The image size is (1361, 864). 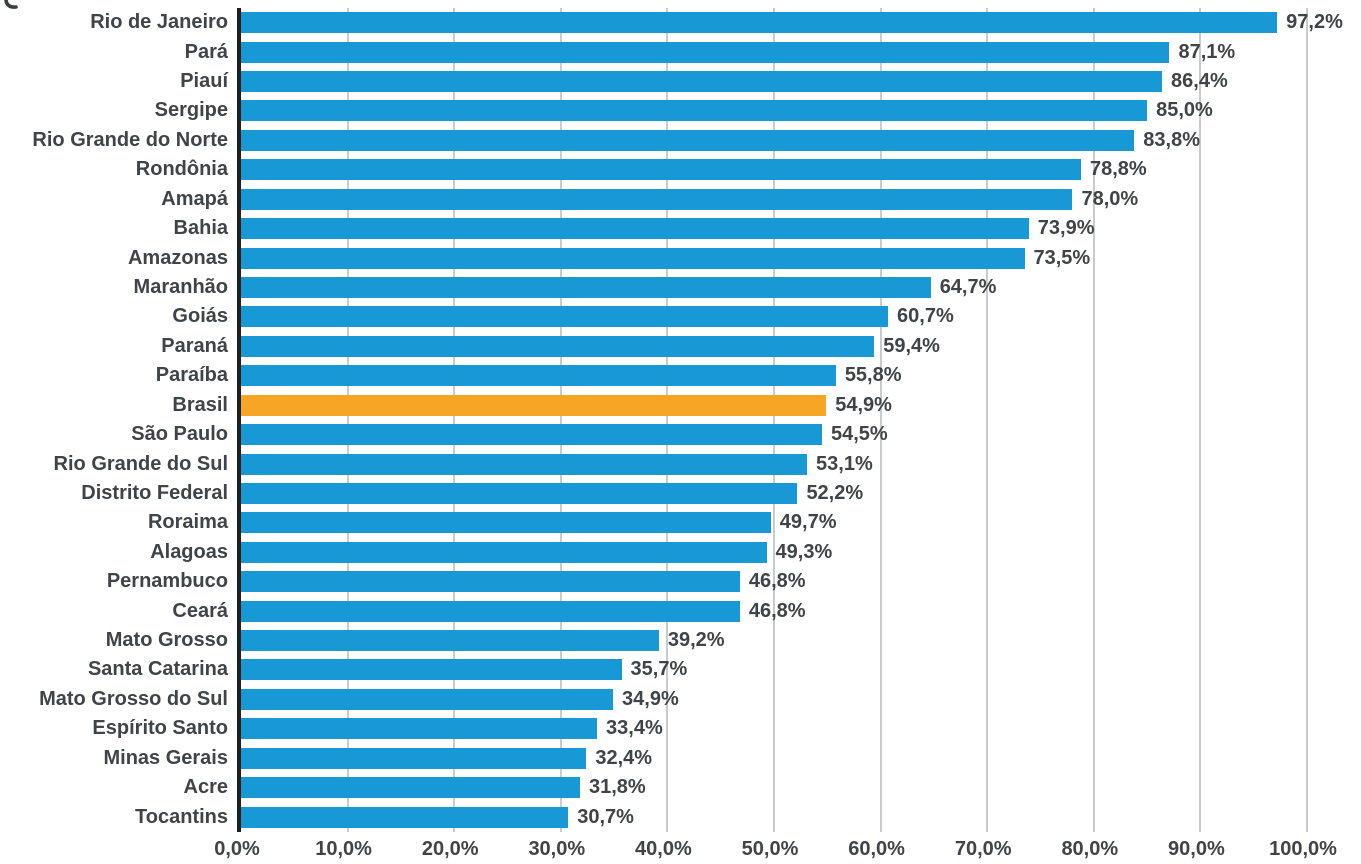 I want to click on category-label: Maranhão, so click(x=180, y=287).